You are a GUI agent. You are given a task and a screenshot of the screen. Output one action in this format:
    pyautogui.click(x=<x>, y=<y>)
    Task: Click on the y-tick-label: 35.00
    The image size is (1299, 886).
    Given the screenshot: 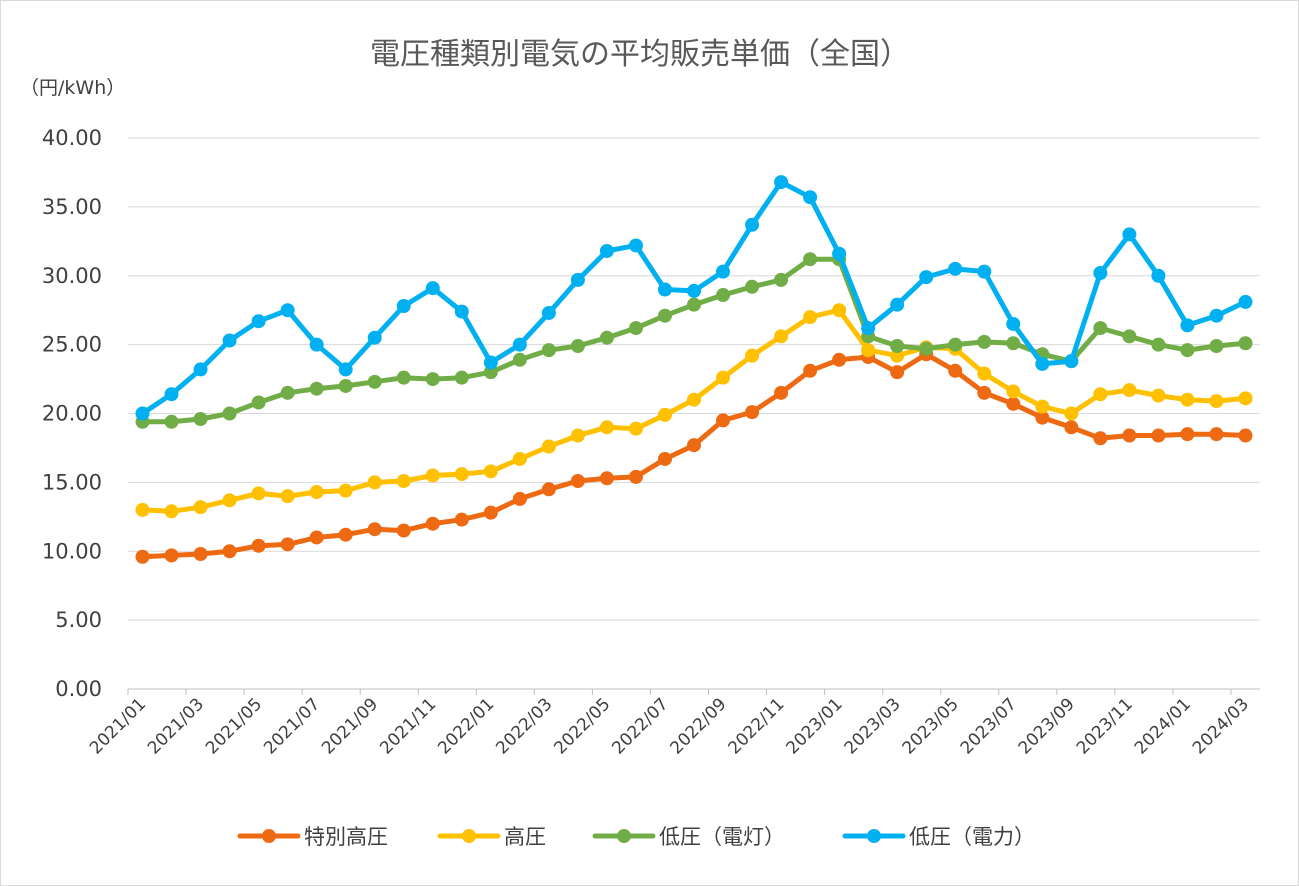 What is the action you would take?
    pyautogui.click(x=72, y=207)
    